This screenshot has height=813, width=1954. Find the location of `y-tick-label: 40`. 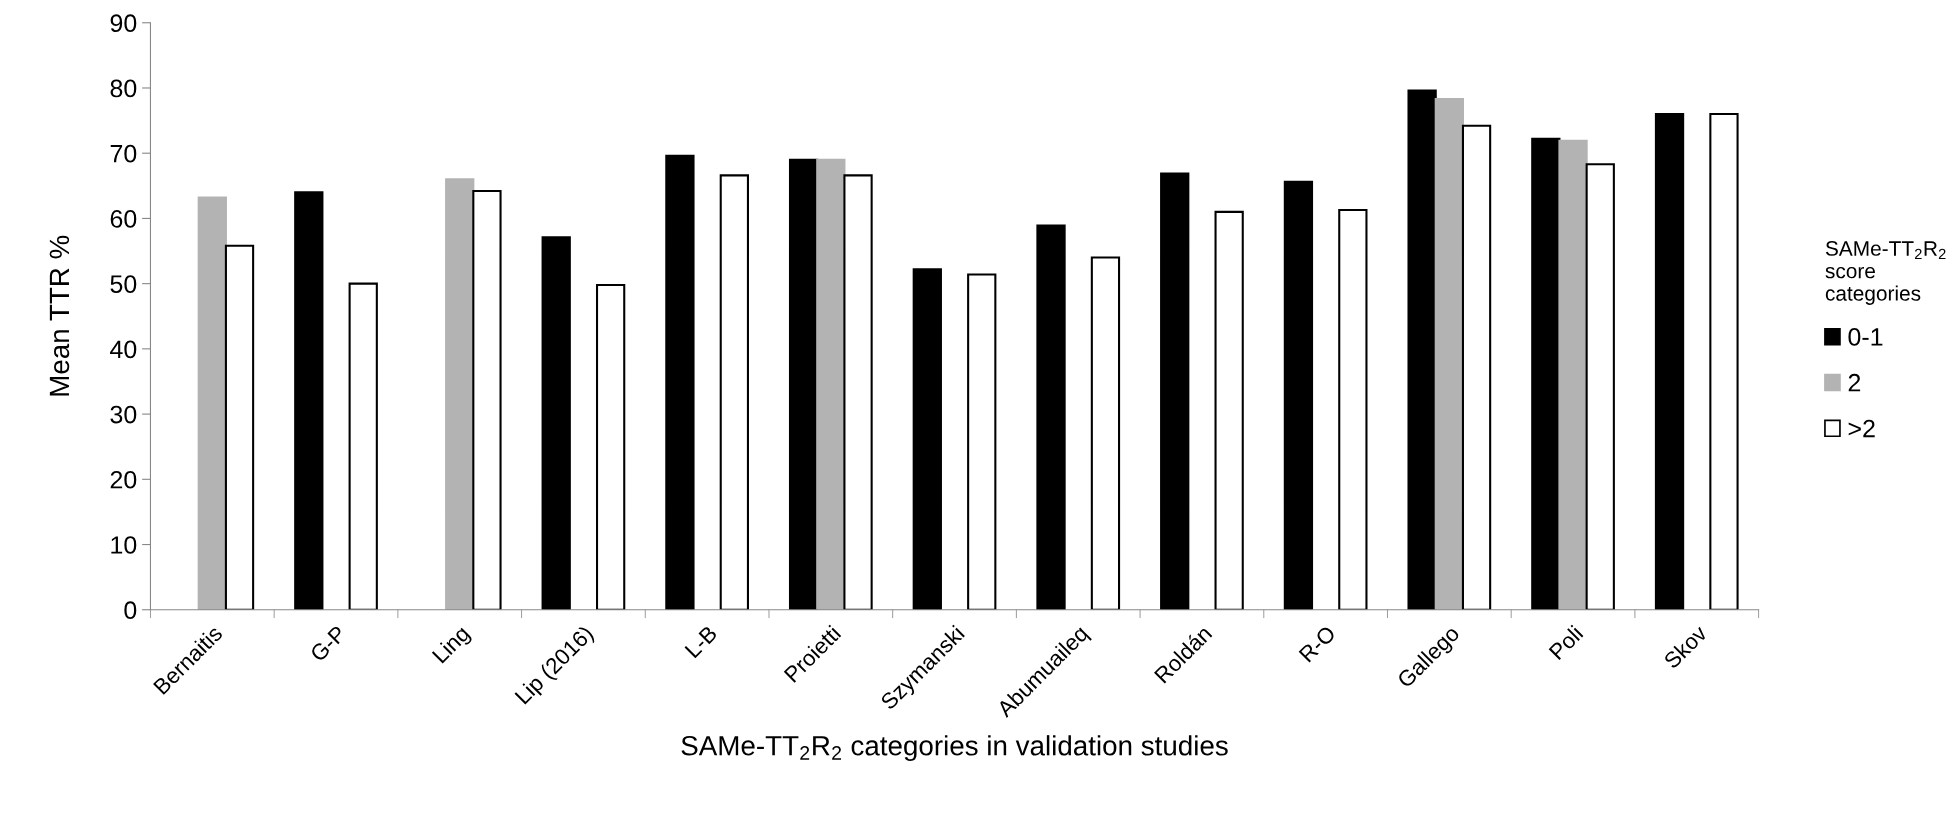

y-tick-label: 40 is located at coordinates (123, 349).